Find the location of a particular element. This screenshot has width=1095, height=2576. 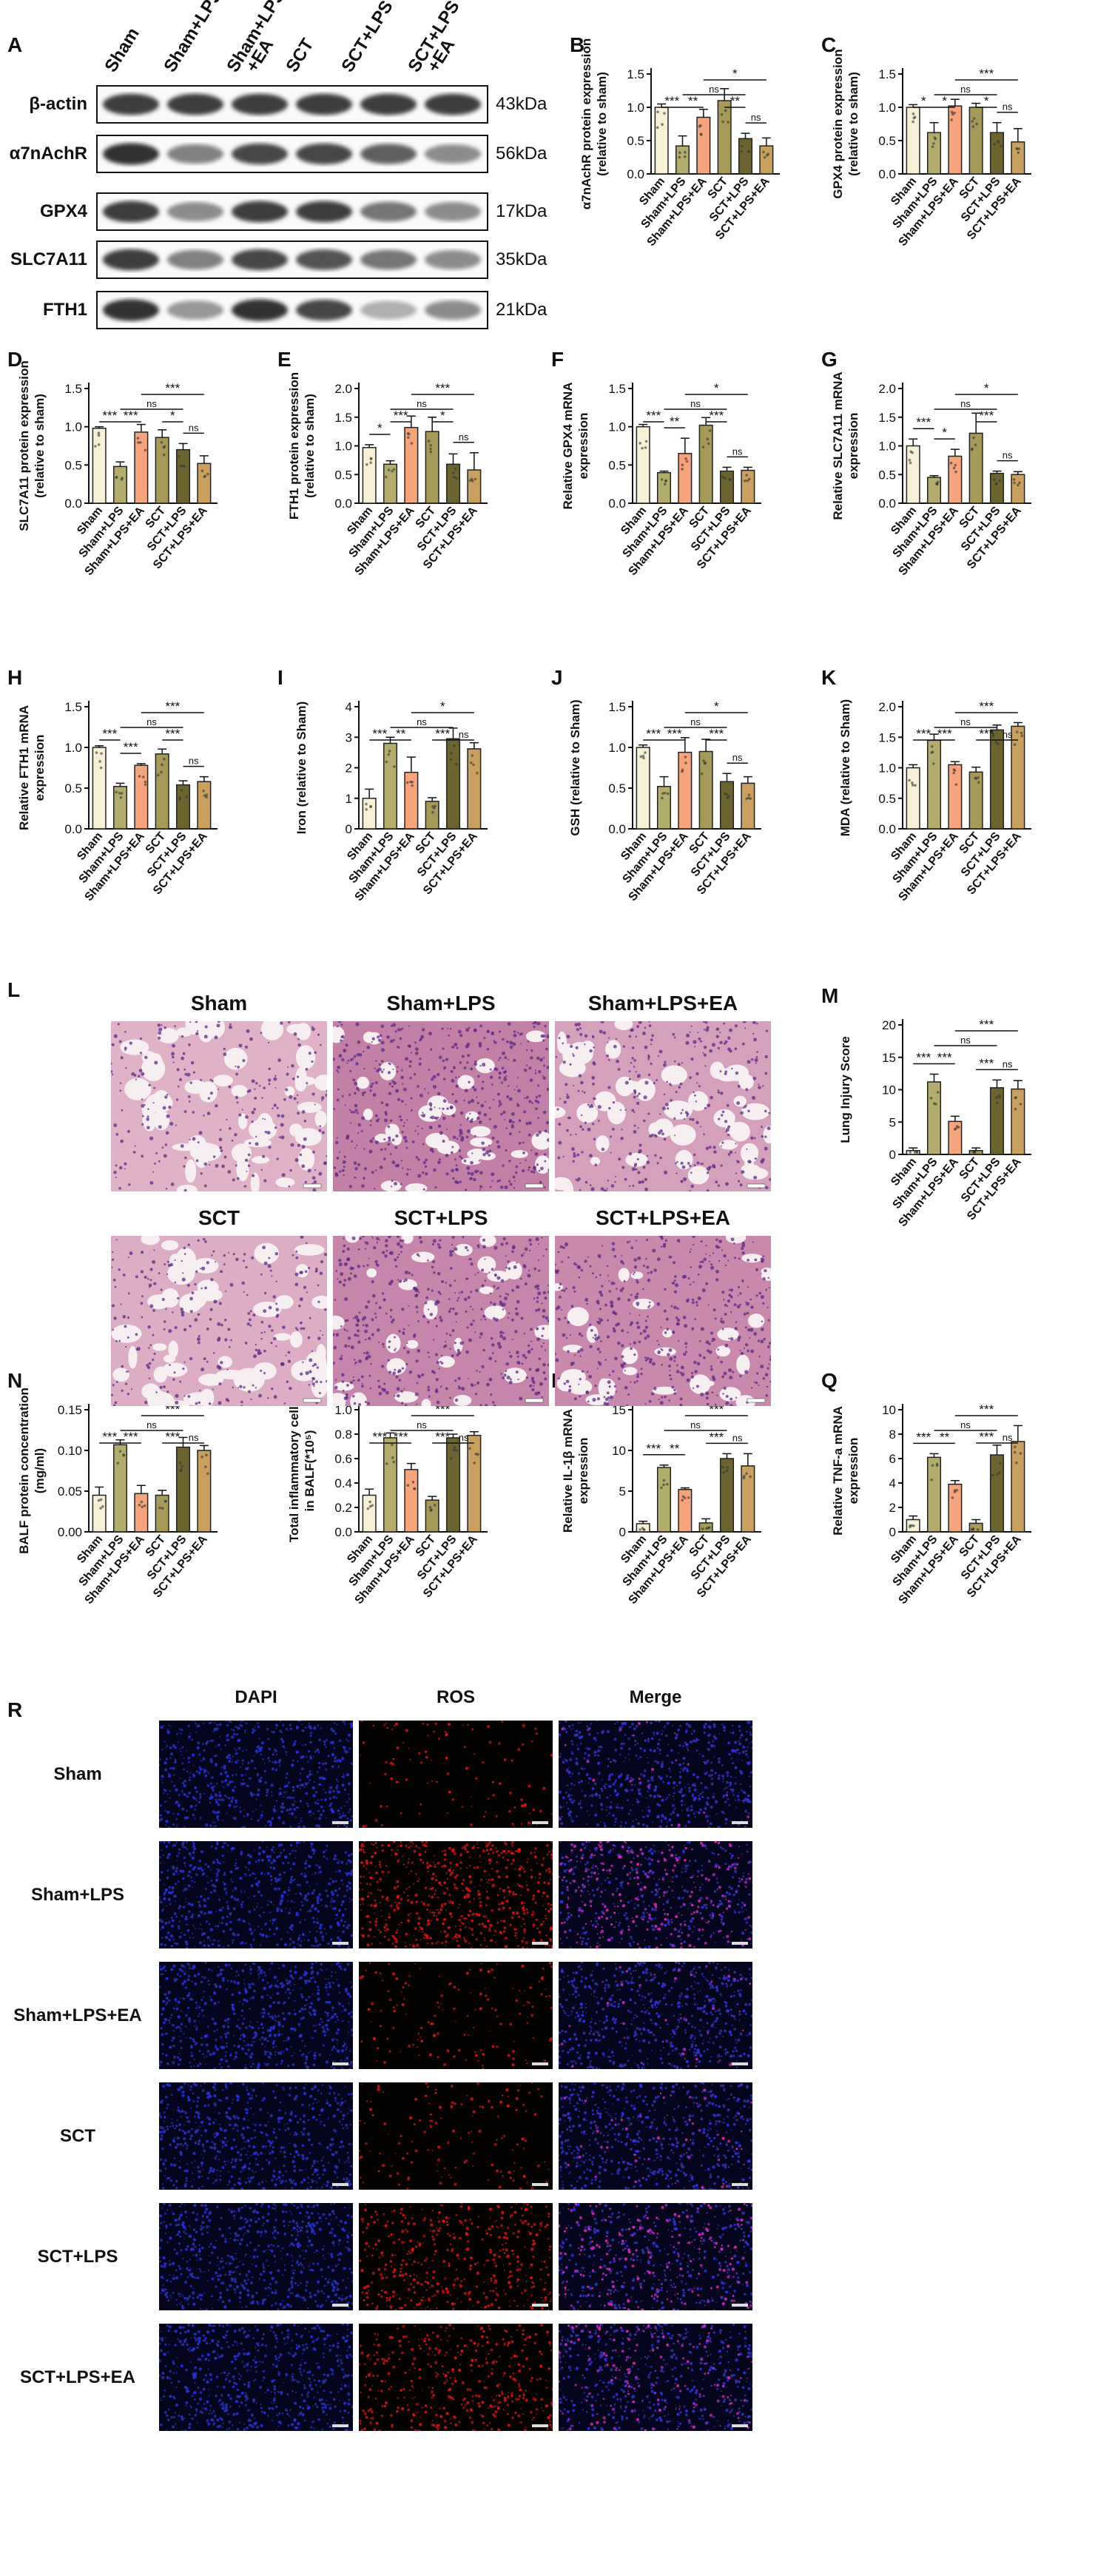

blot-bands is located at coordinates (292, 154).